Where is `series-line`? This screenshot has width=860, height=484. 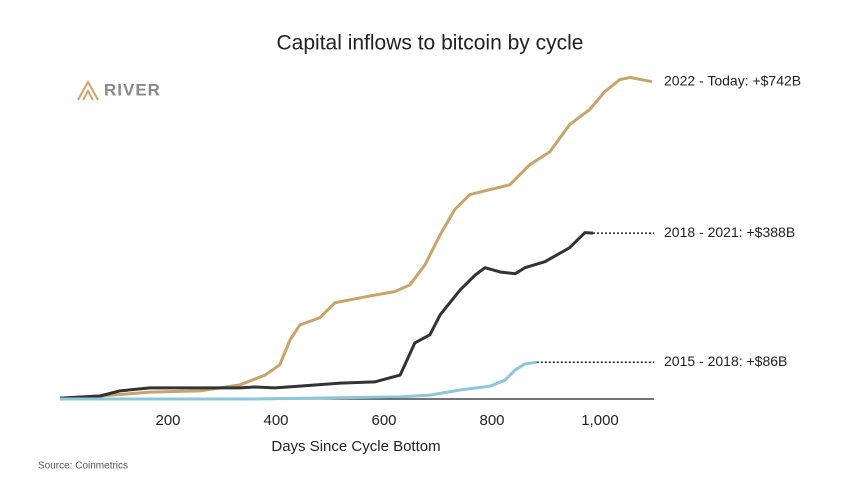
series-line is located at coordinates (299, 380).